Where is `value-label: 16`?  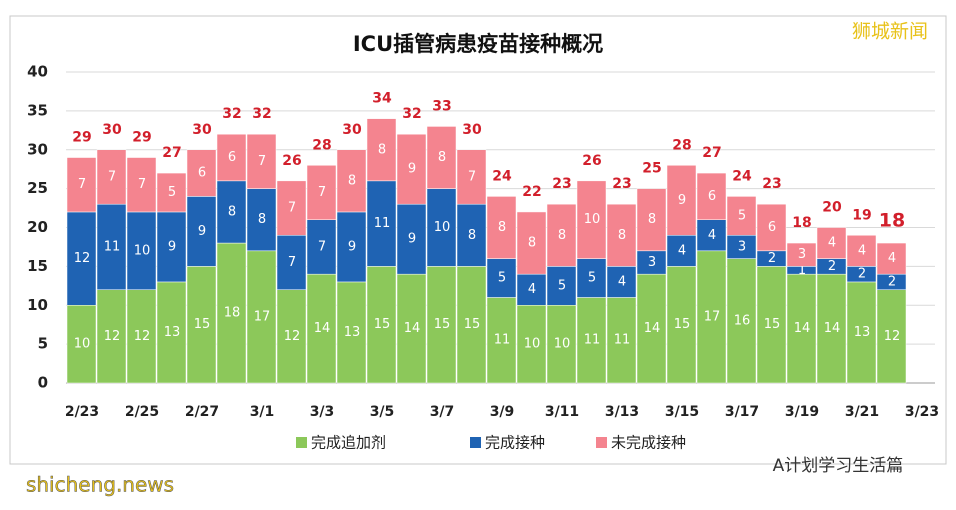 value-label: 16 is located at coordinates (742, 320).